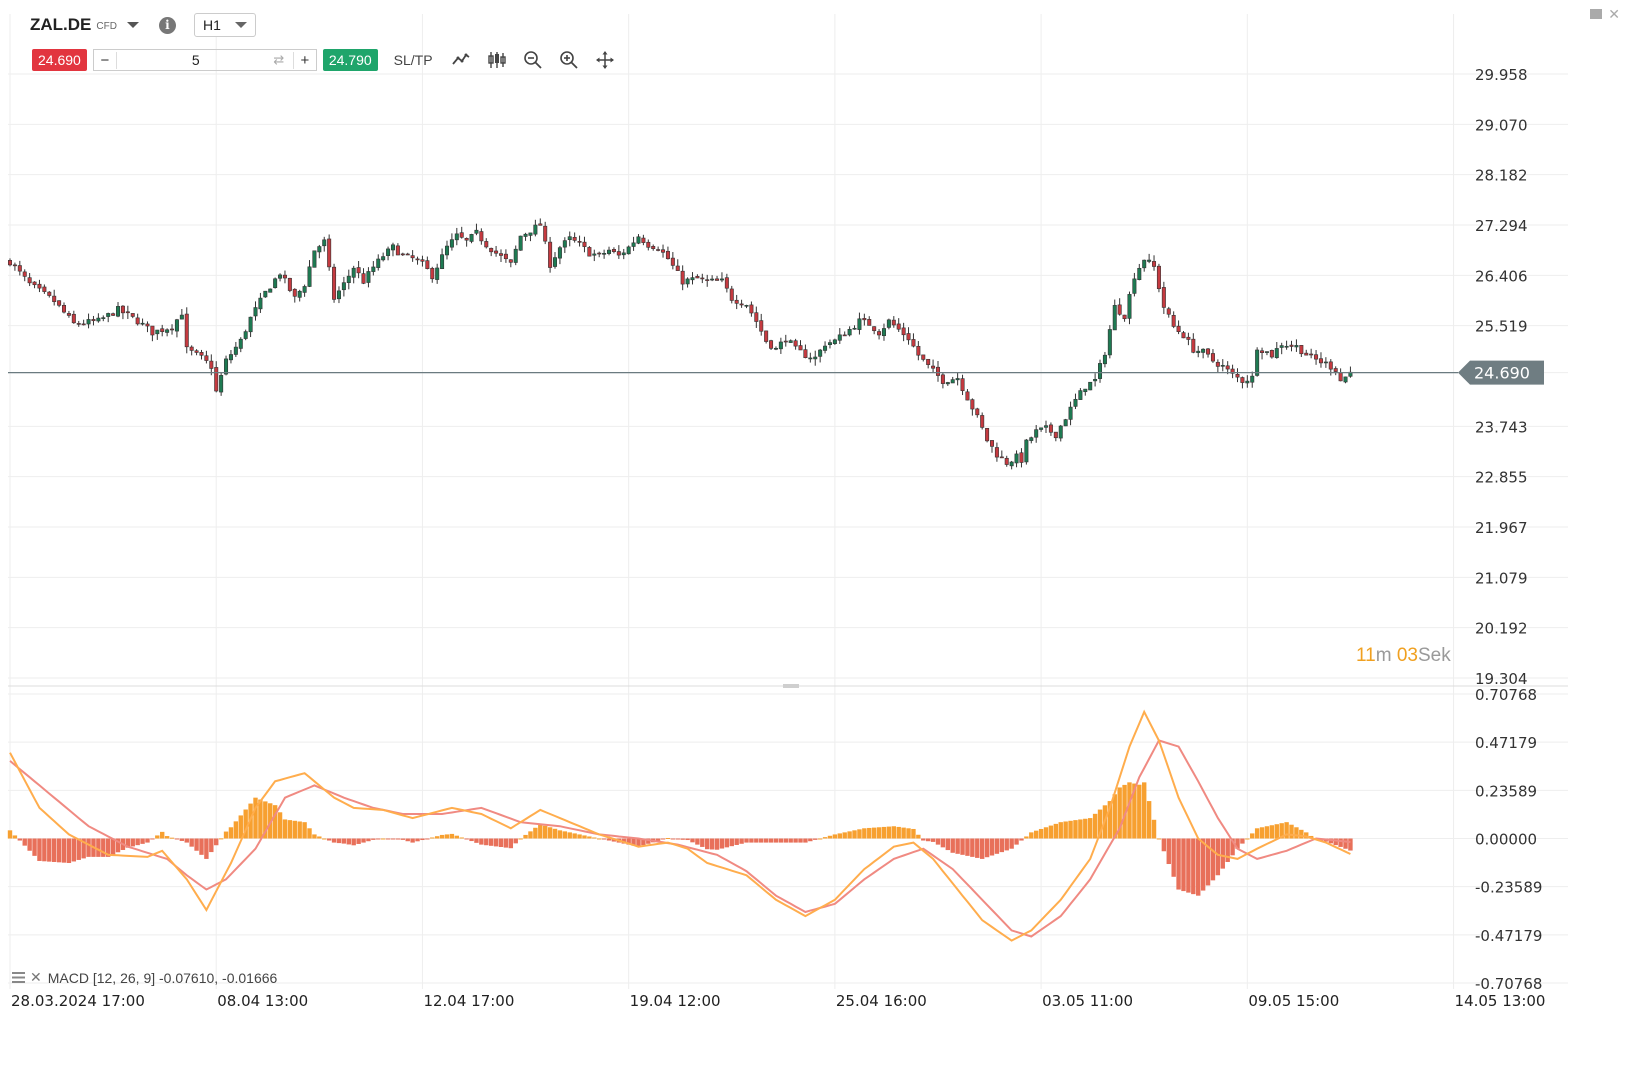 The image size is (1636, 1068). Describe the element at coordinates (461, 60) in the screenshot. I see `line-chart-icon` at that location.